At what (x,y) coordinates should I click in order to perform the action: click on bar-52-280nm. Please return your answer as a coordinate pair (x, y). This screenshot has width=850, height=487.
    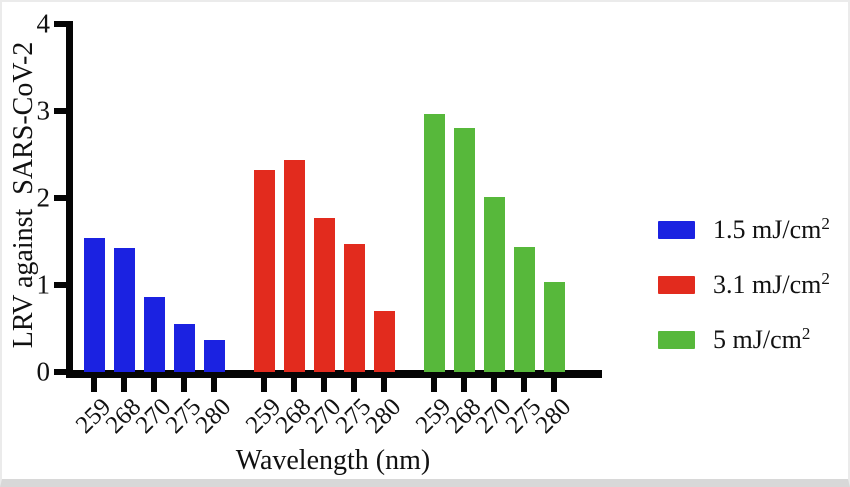
    Looking at the image, I should click on (554, 327).